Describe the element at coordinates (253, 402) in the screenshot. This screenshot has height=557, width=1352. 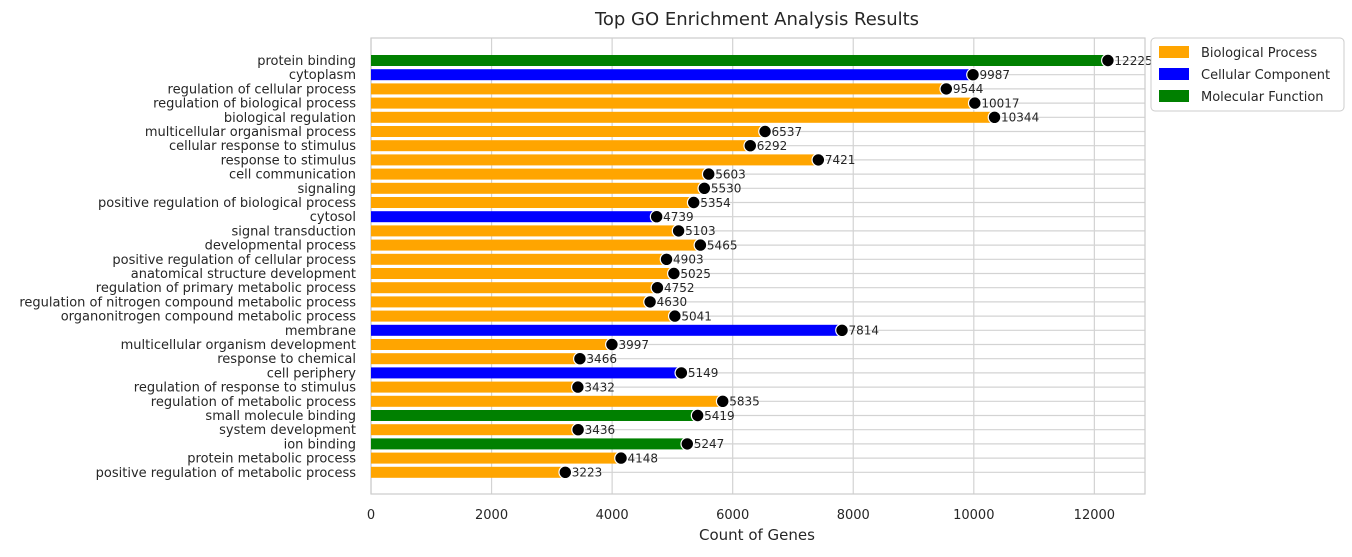
I see `y-tick-label: regulation of metabolic process` at that location.